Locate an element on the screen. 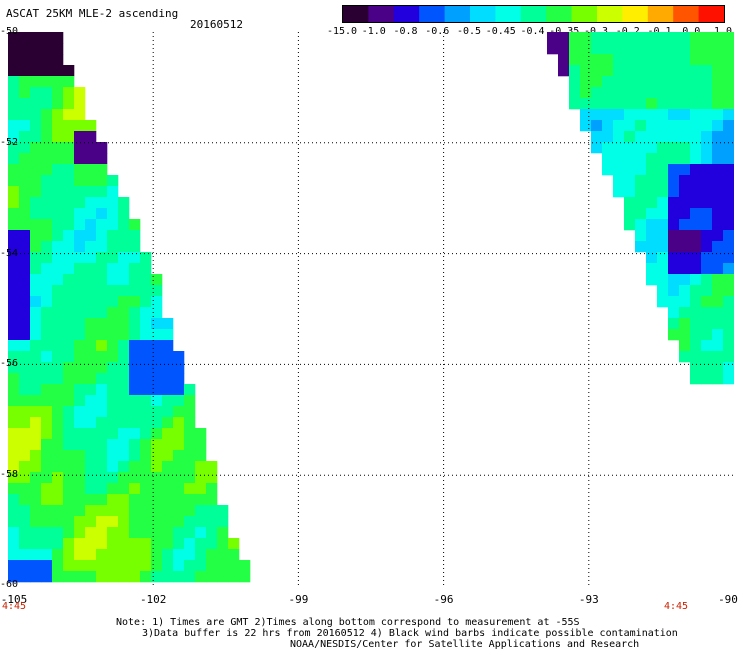 The image size is (740, 650). colorbar-tick-label: -0.45 is located at coordinates (500, 31).